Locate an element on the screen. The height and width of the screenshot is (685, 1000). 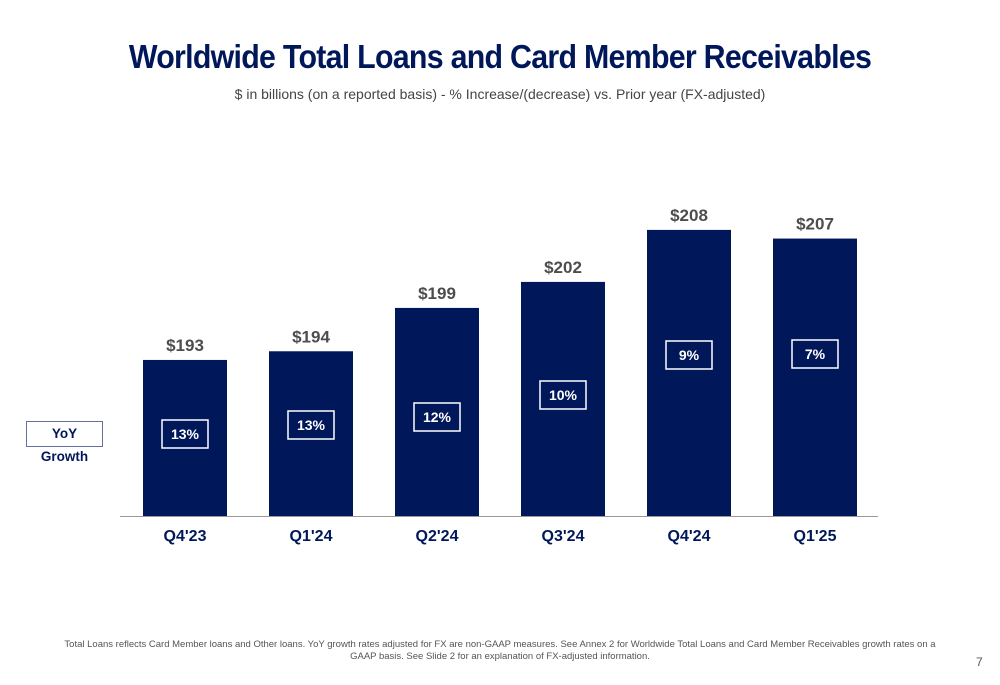
value-label: $194 is located at coordinates (311, 336).